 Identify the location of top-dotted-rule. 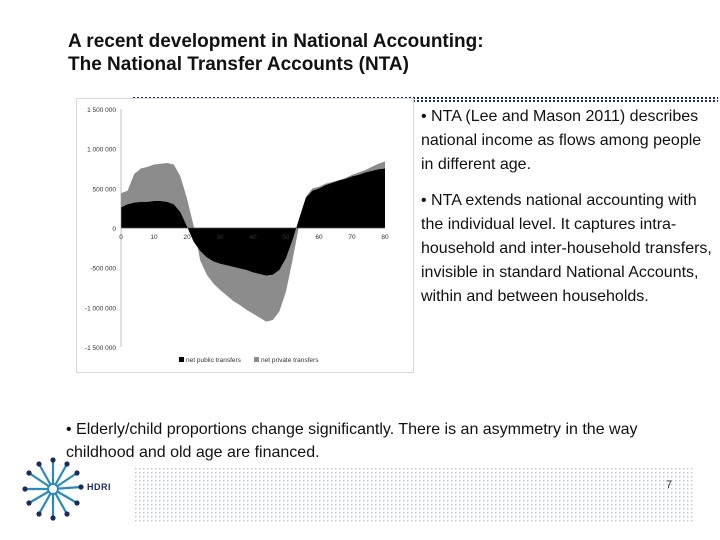
(425, 99).